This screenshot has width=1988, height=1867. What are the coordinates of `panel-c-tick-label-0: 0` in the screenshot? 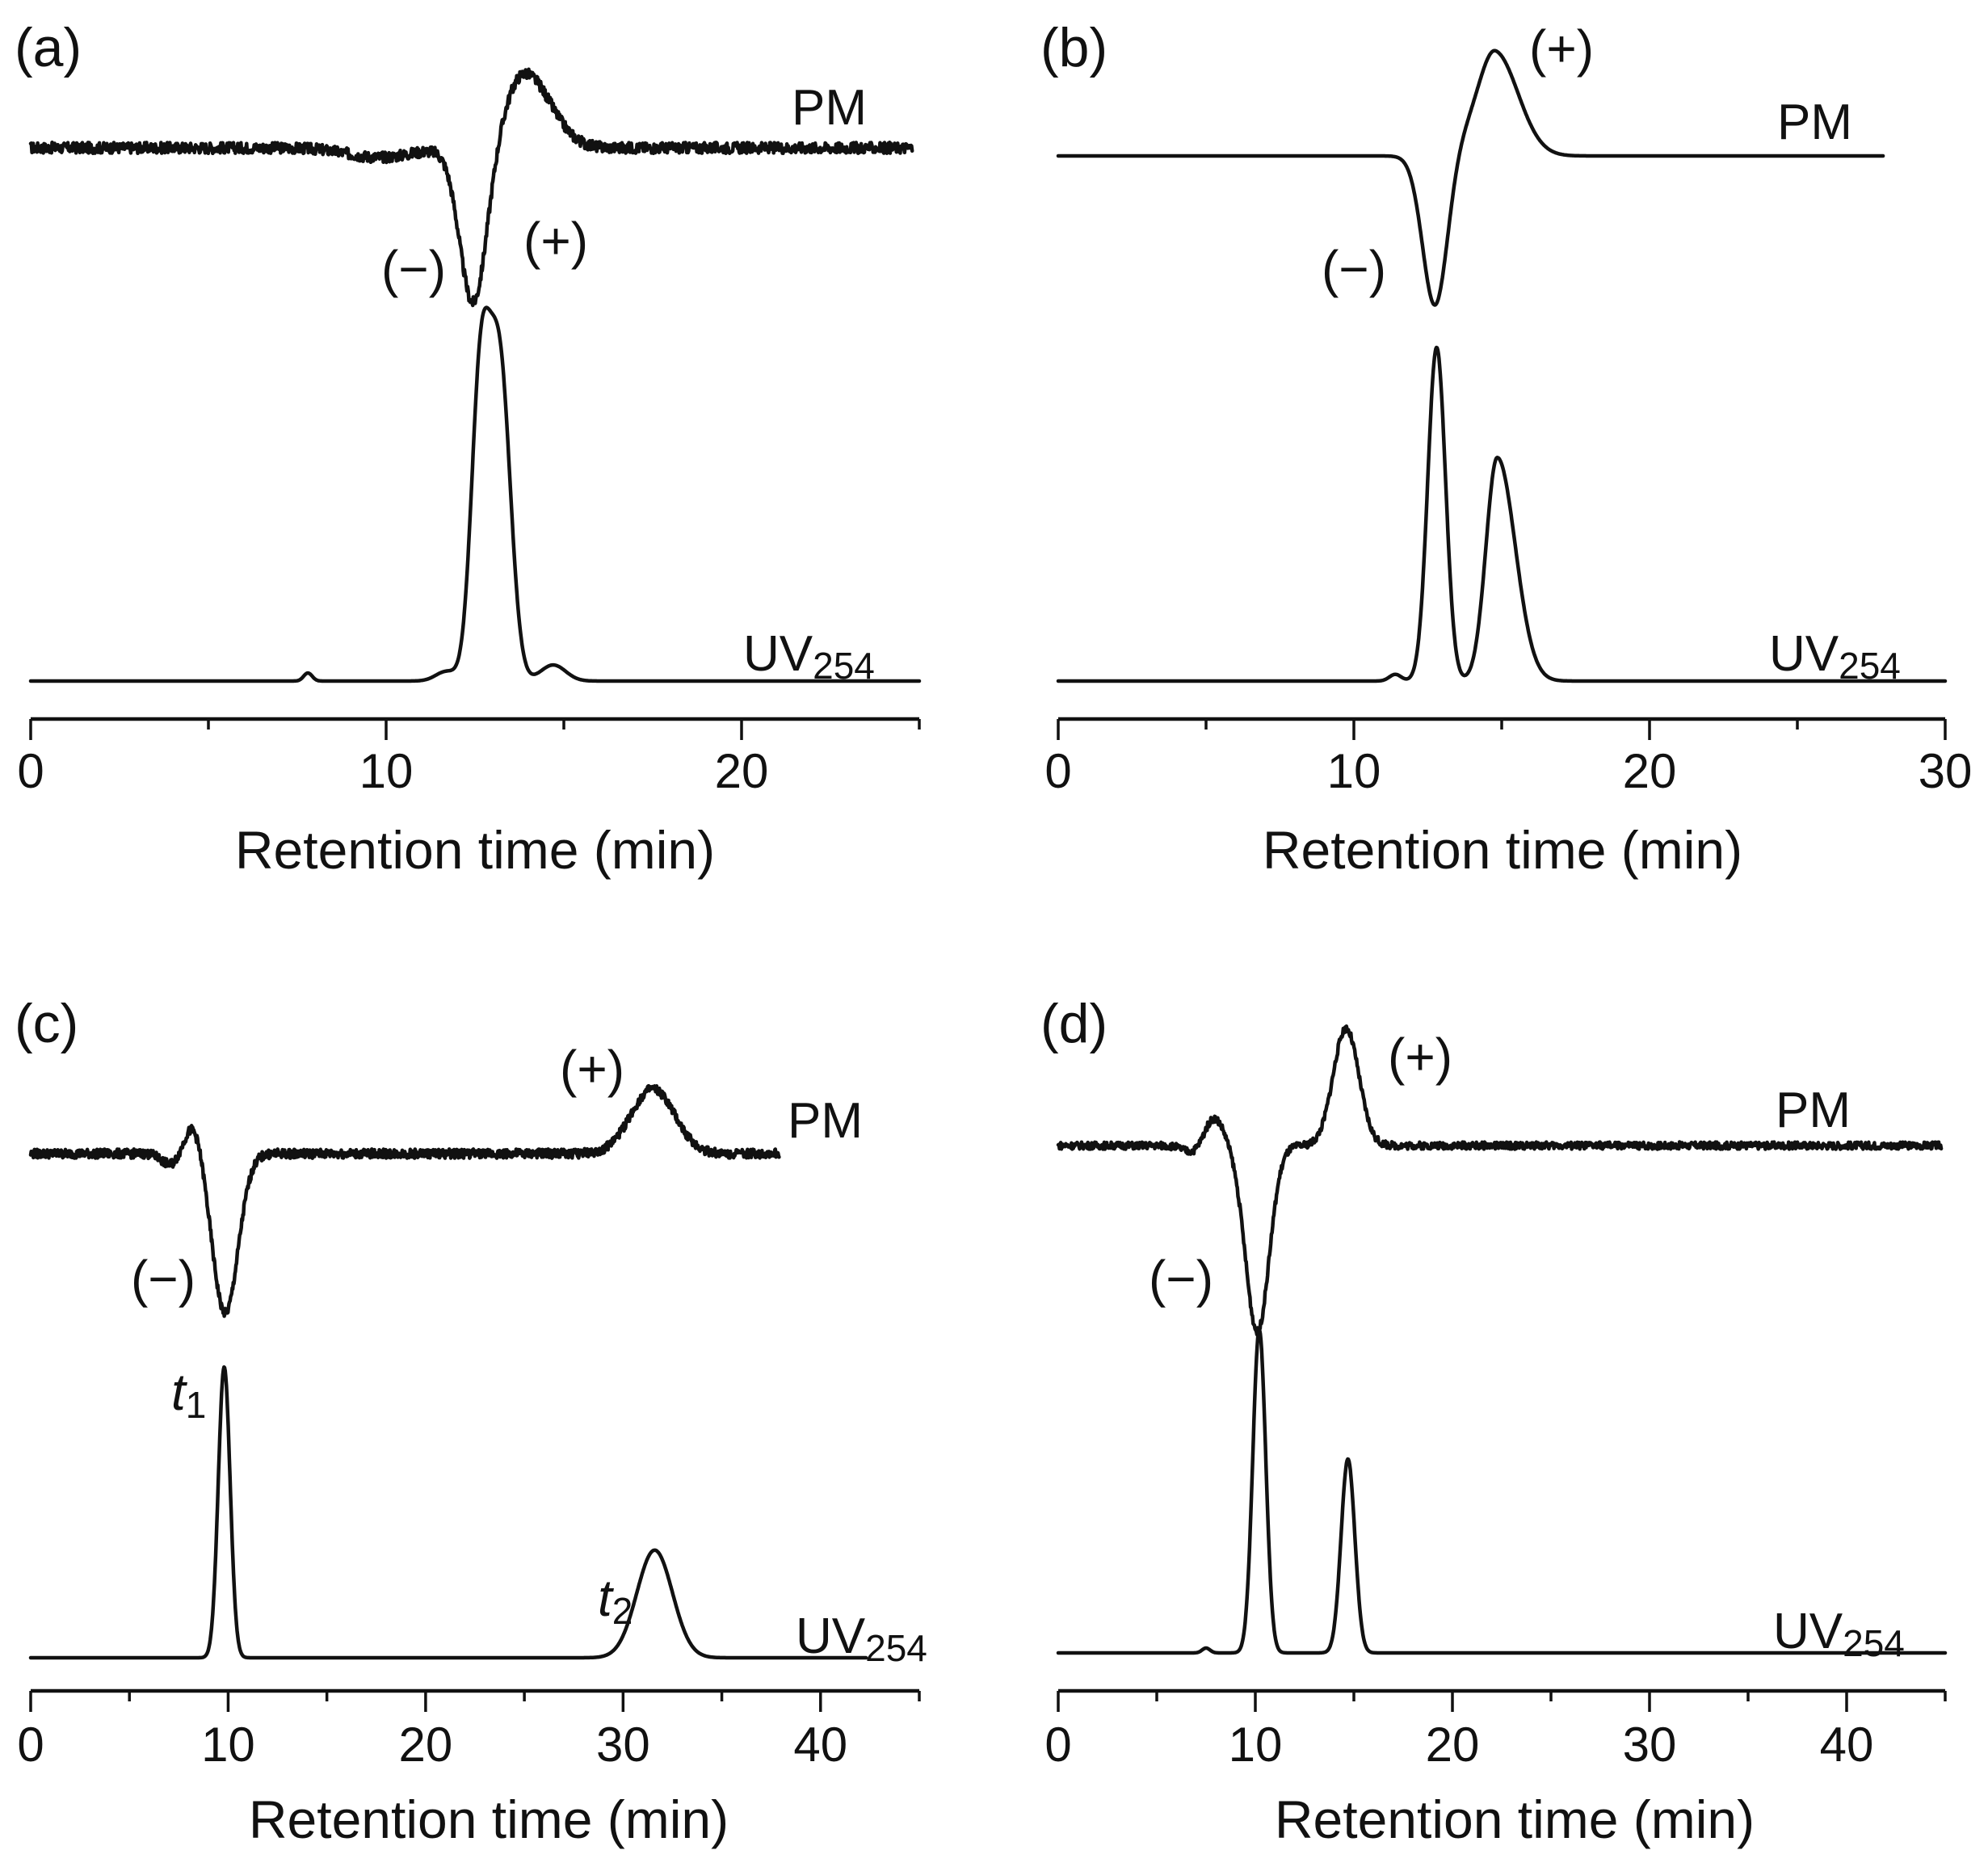 It's located at (30, 1745).